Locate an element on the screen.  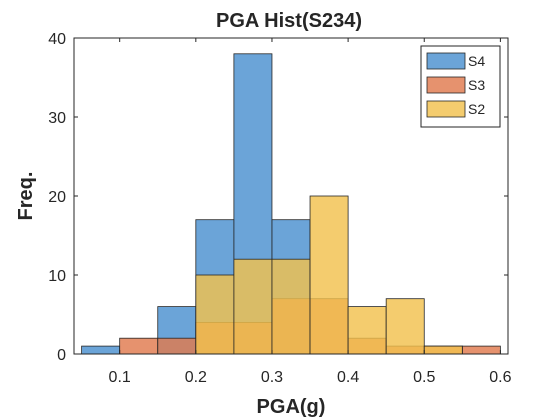
x-axis-label: PGA(g) is located at coordinates (291, 407).